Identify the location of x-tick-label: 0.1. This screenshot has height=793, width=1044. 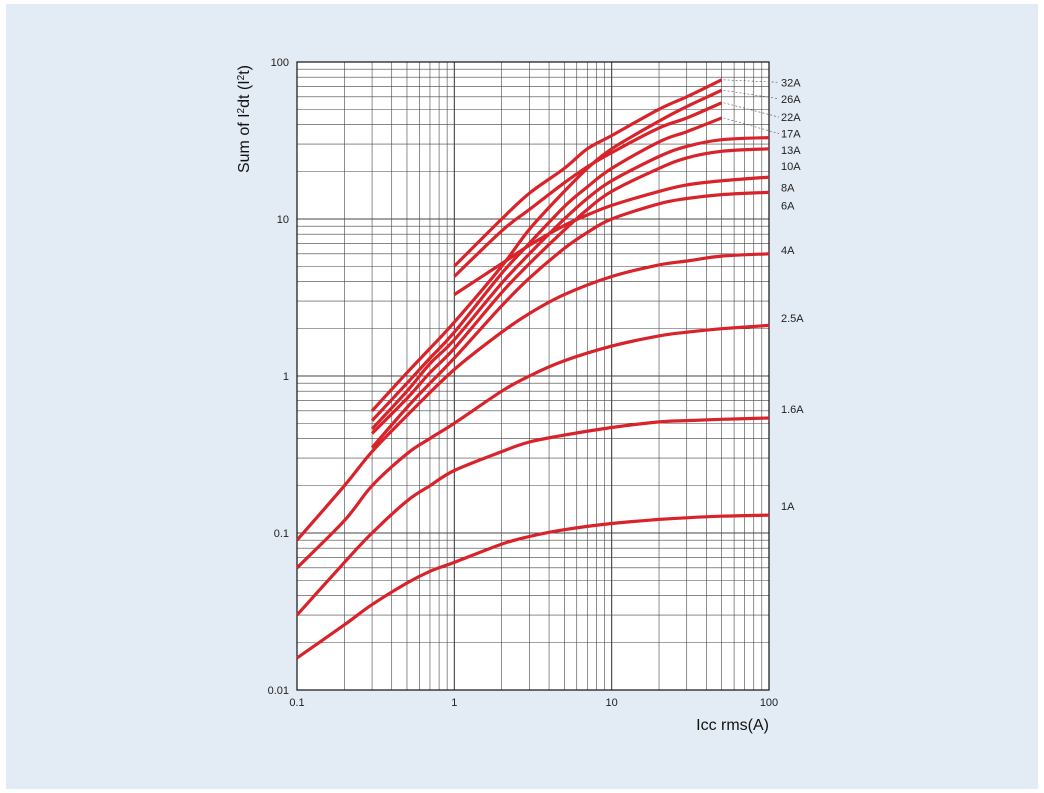
(296, 703).